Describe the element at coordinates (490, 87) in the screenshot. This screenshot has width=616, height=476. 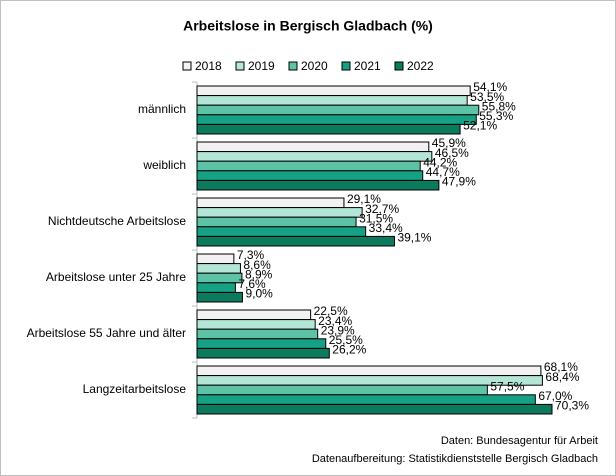
I see `value-label: 54,1%` at that location.